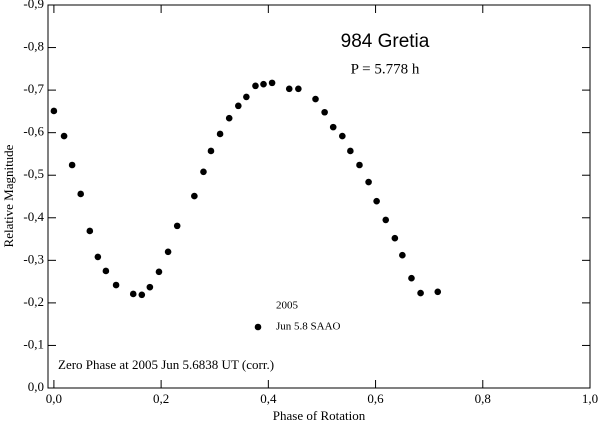 This screenshot has height=423, width=600. Describe the element at coordinates (385, 41) in the screenshot. I see `chart-title: 984 Gretia` at that location.